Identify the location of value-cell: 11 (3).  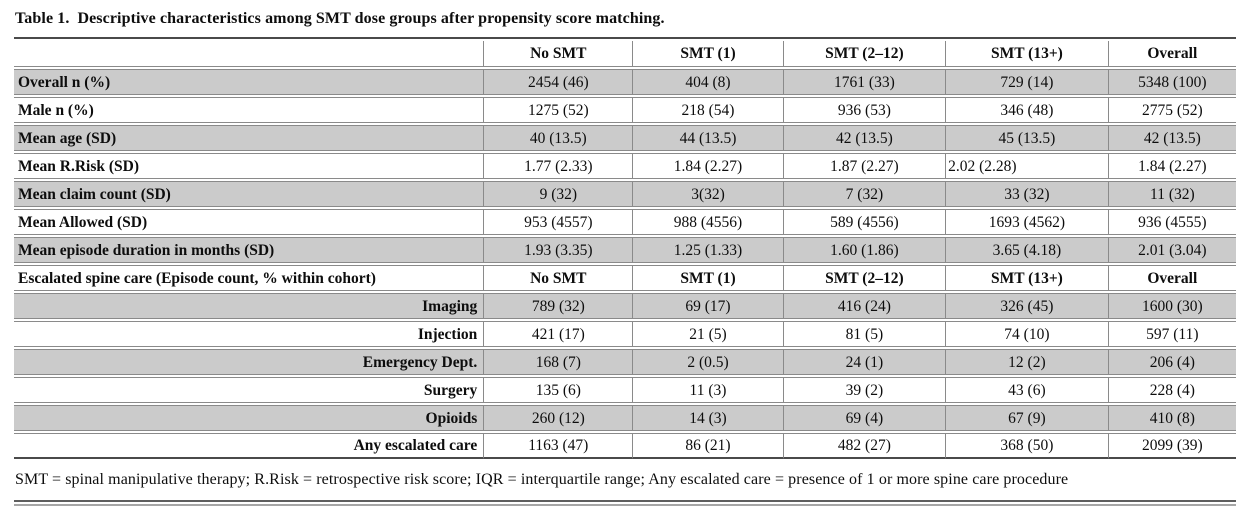
(707, 390).